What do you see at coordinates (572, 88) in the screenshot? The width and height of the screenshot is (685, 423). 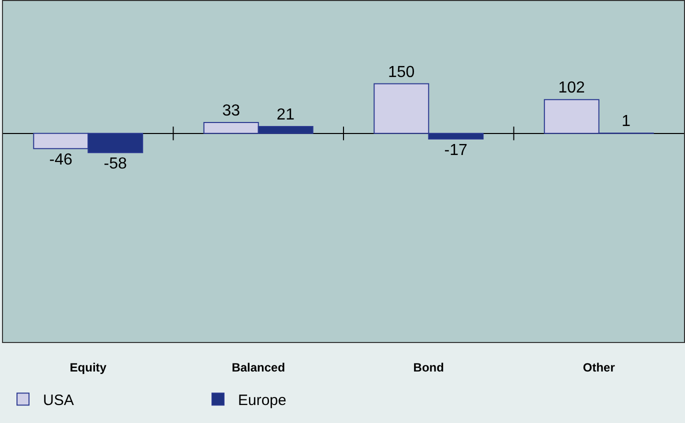 I see `data-label: 102` at bounding box center [572, 88].